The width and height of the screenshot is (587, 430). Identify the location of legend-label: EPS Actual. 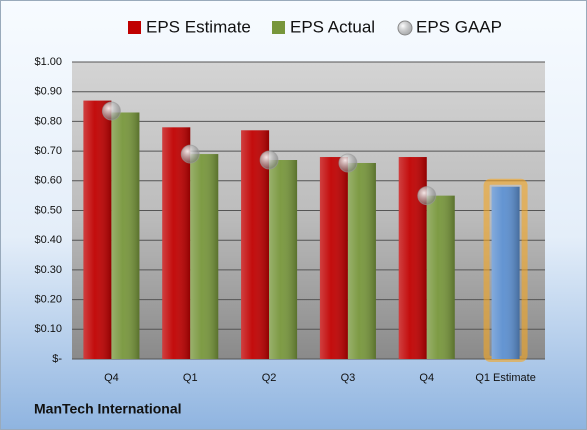
(332, 26).